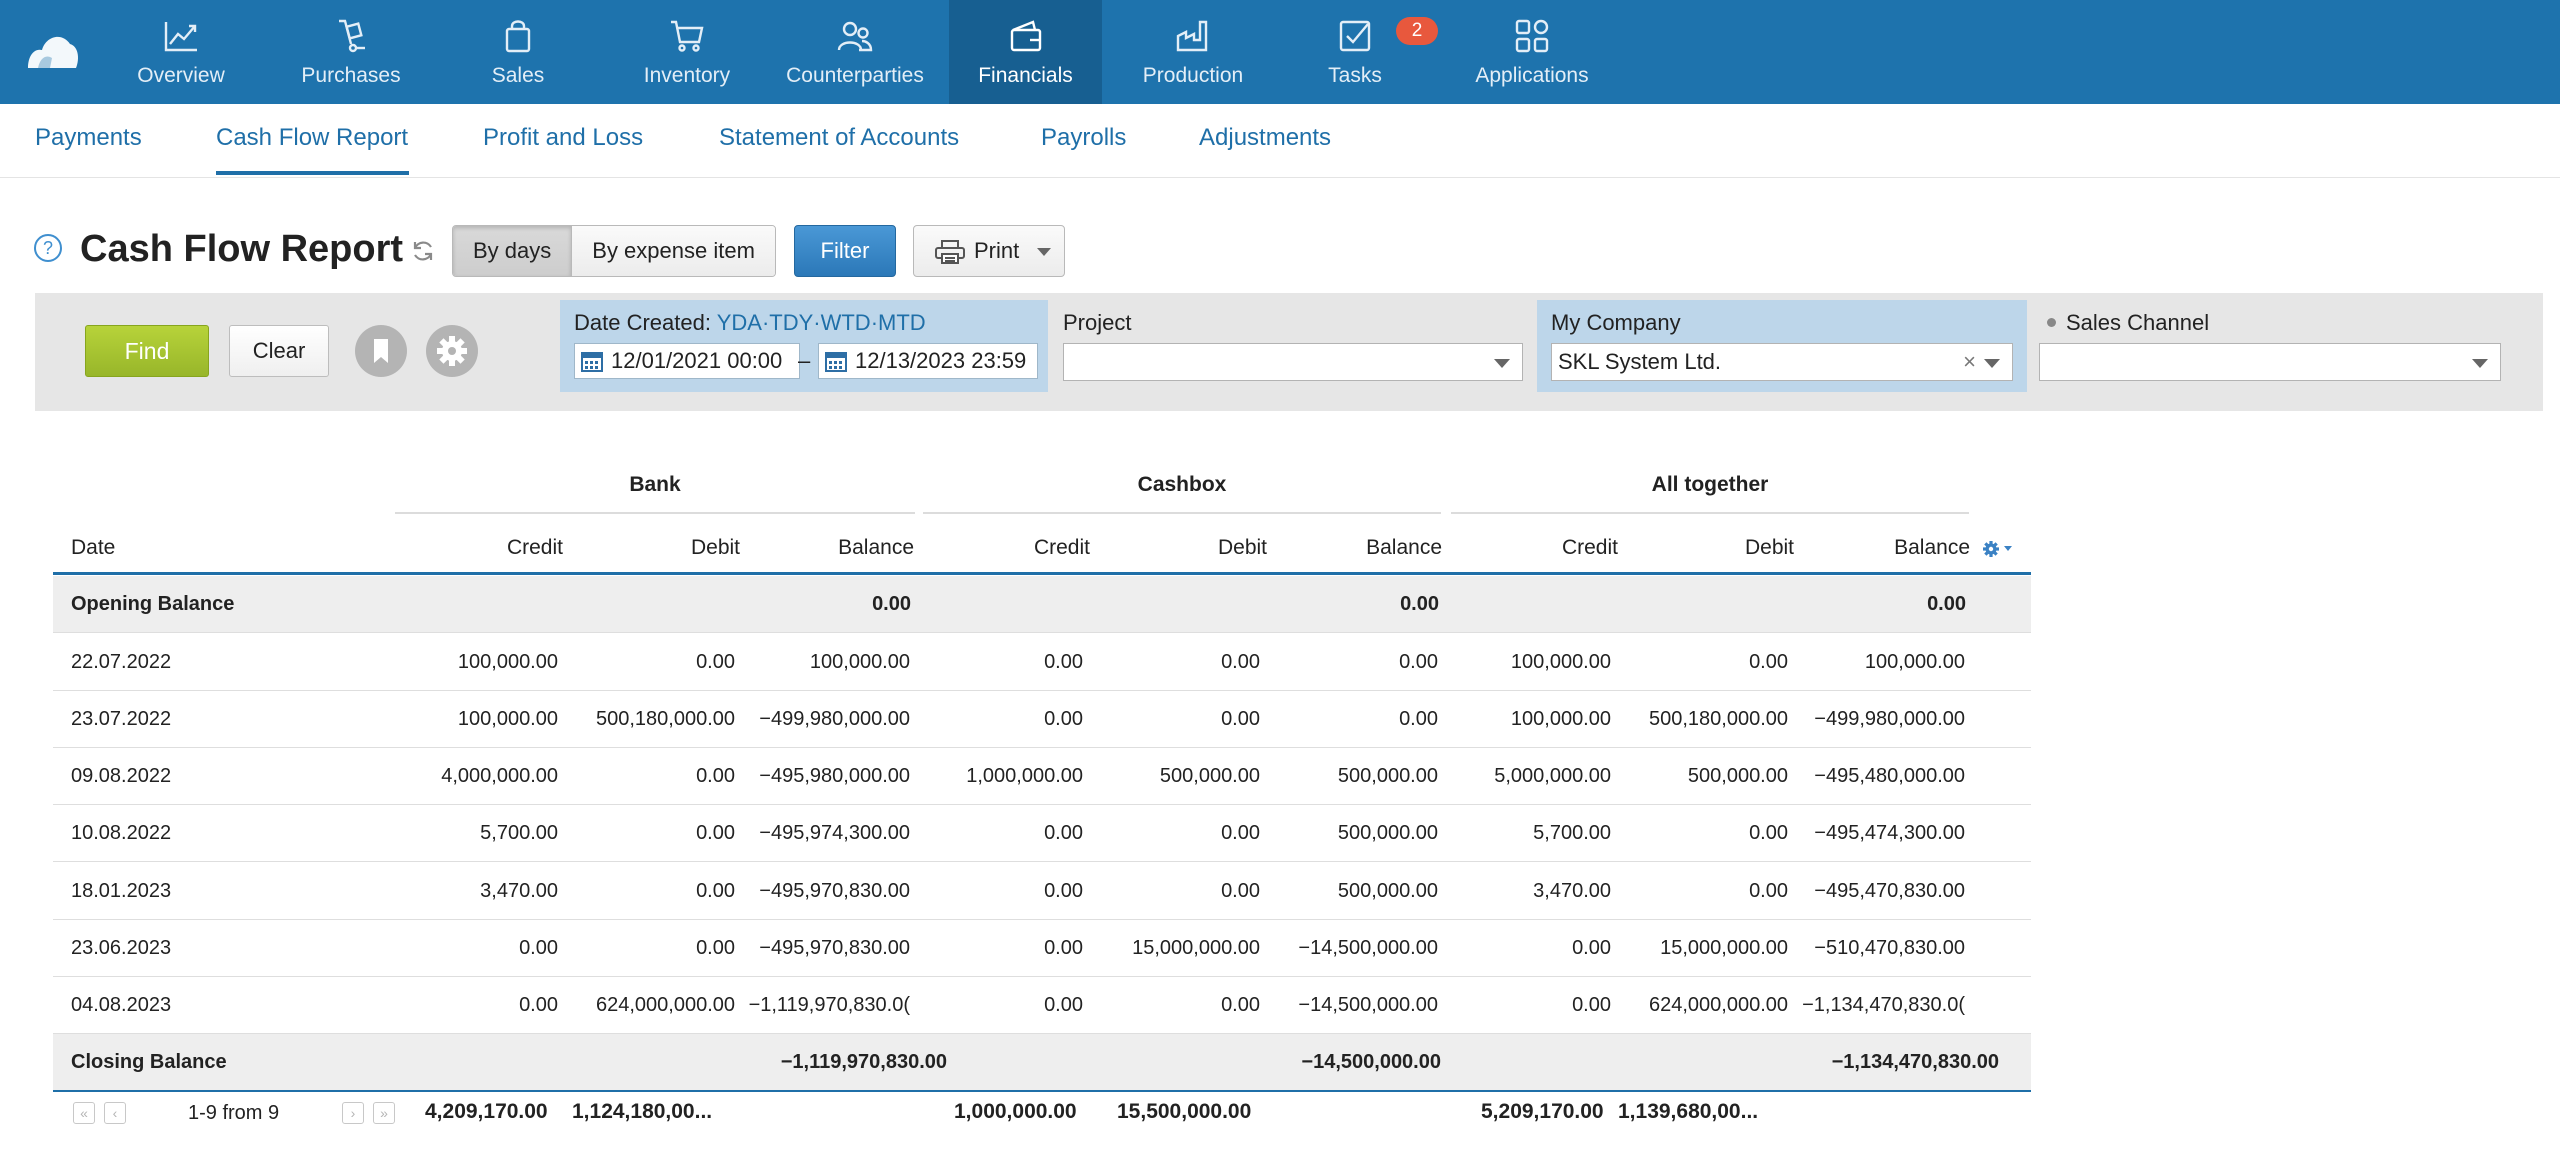 The image size is (2560, 1159). I want to click on nav-counterparties: Counterparties, so click(855, 52).